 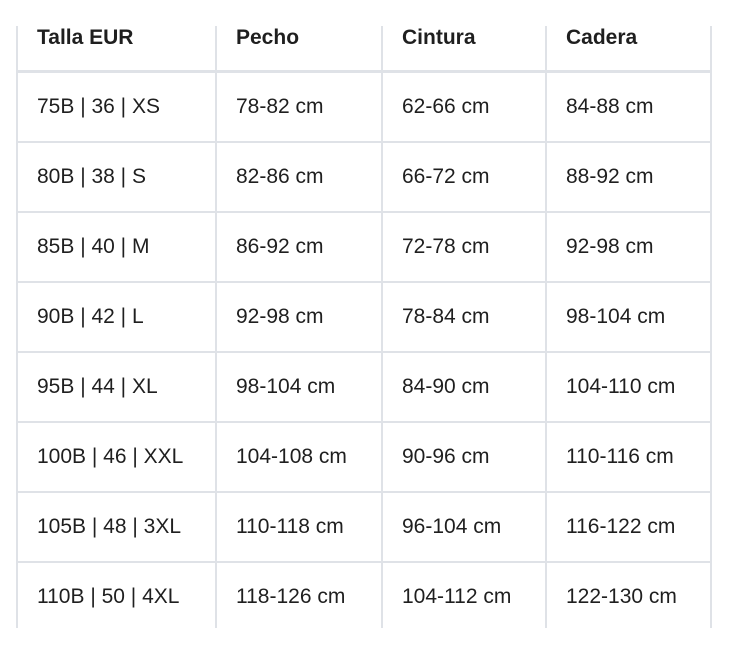 I want to click on talla-cell: 95B | 44 | XL, so click(x=117, y=387).